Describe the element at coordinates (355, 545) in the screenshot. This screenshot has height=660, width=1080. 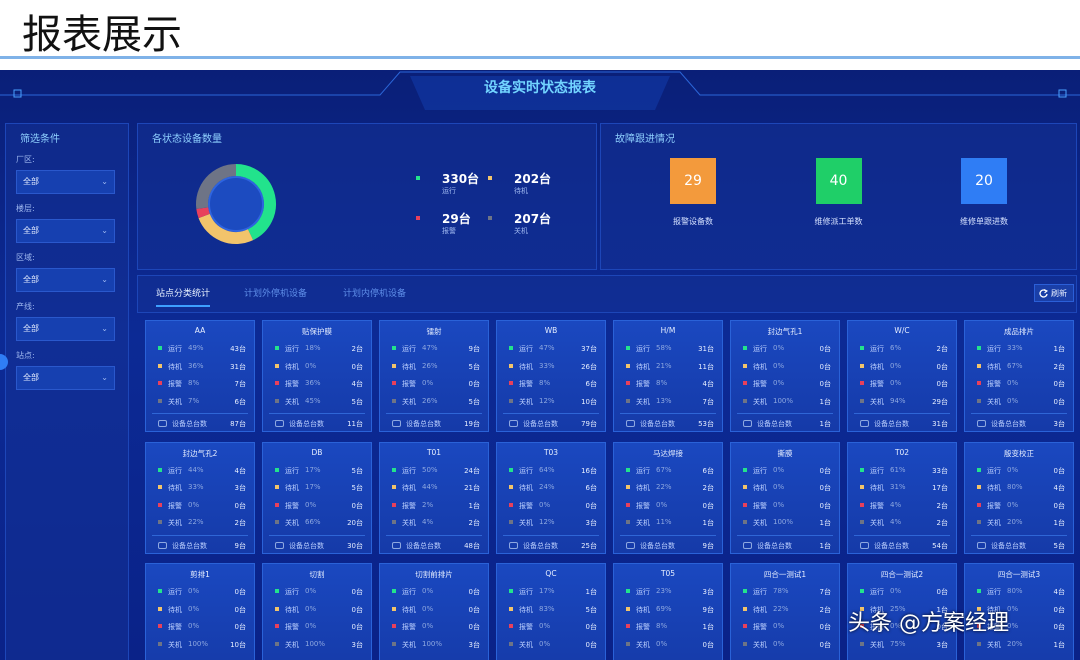
I see `total-count: 30台` at that location.